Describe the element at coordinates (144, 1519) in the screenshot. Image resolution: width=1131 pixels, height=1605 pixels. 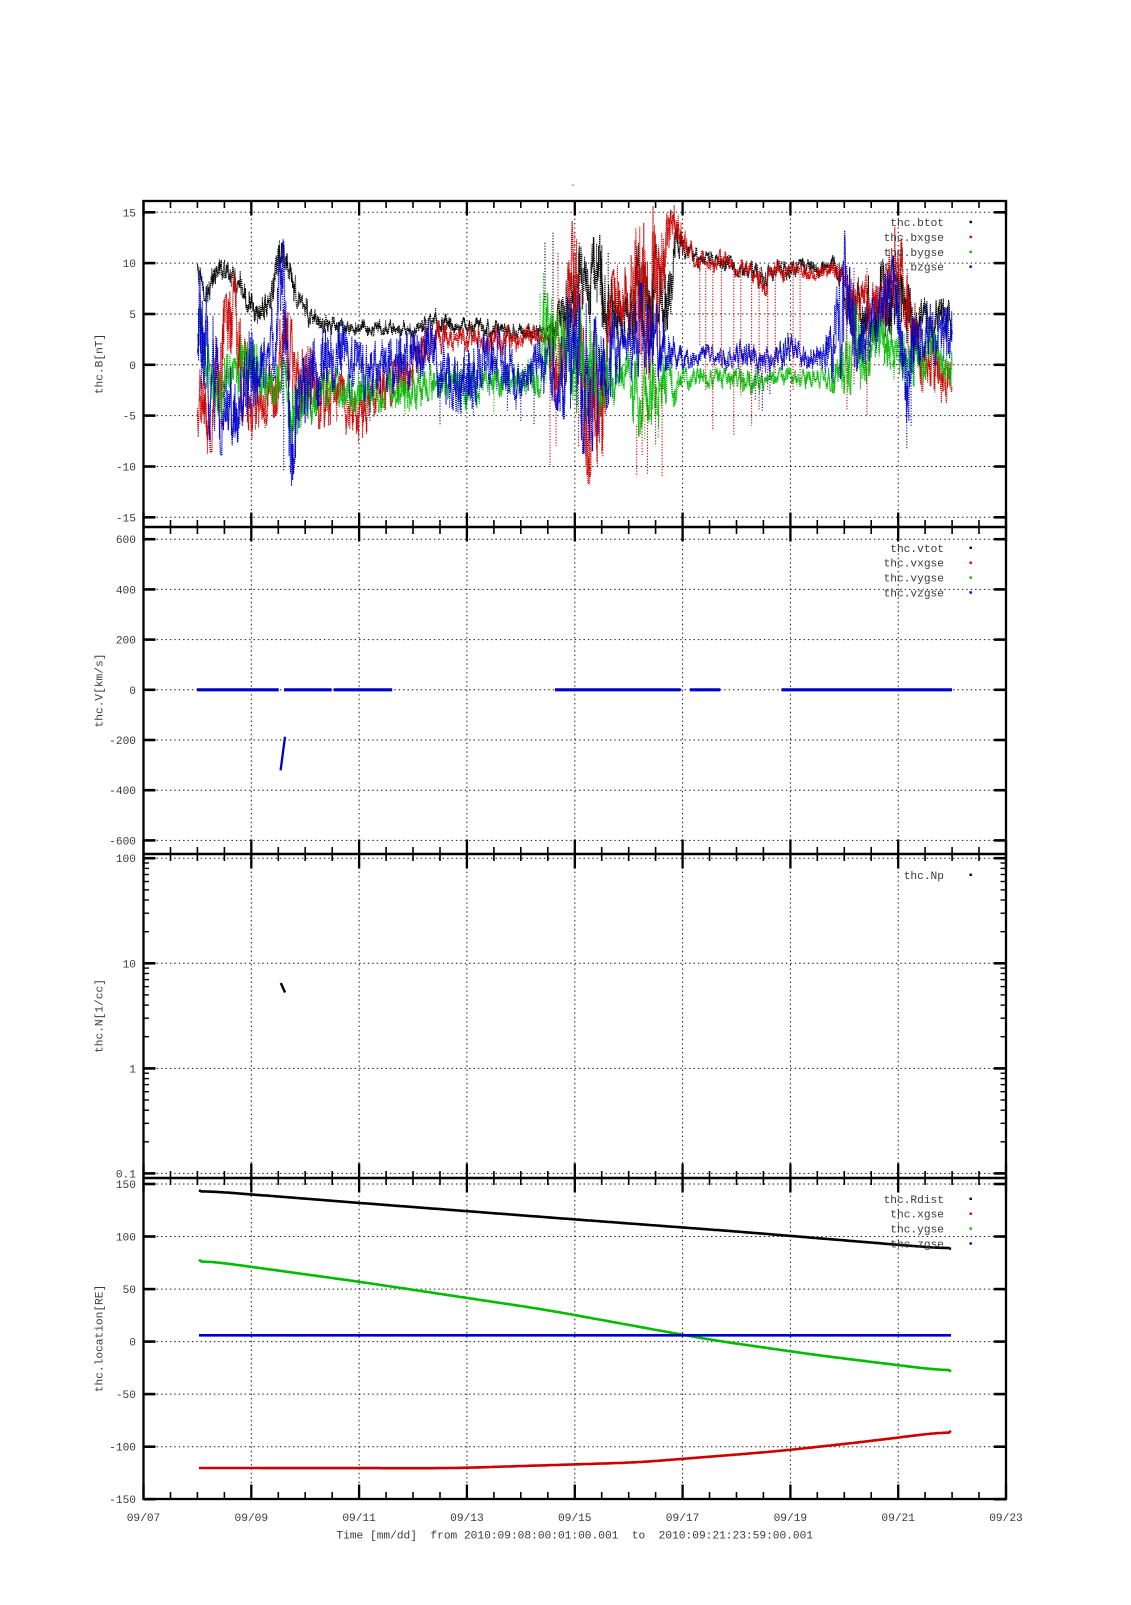
I see `svg-text: 09/07` at that location.